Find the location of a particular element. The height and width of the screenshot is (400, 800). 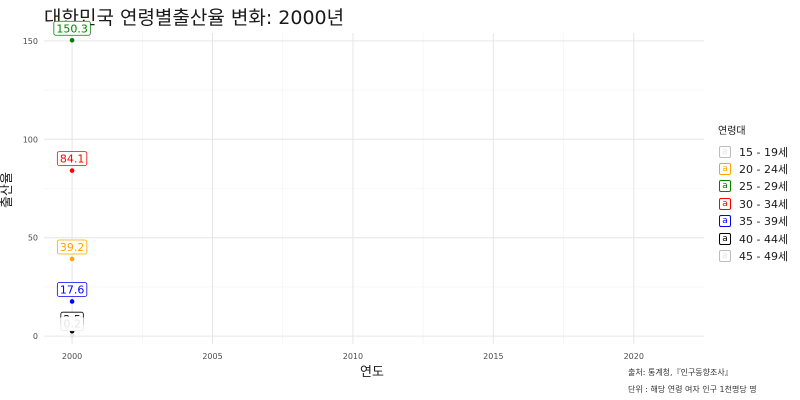

data-label: 39.2 is located at coordinates (72, 247).